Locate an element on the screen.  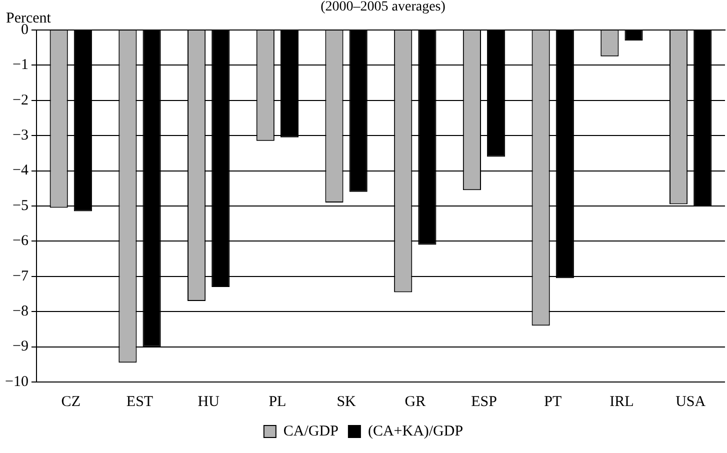
y-tick-label: −4 is located at coordinates (20, 170).